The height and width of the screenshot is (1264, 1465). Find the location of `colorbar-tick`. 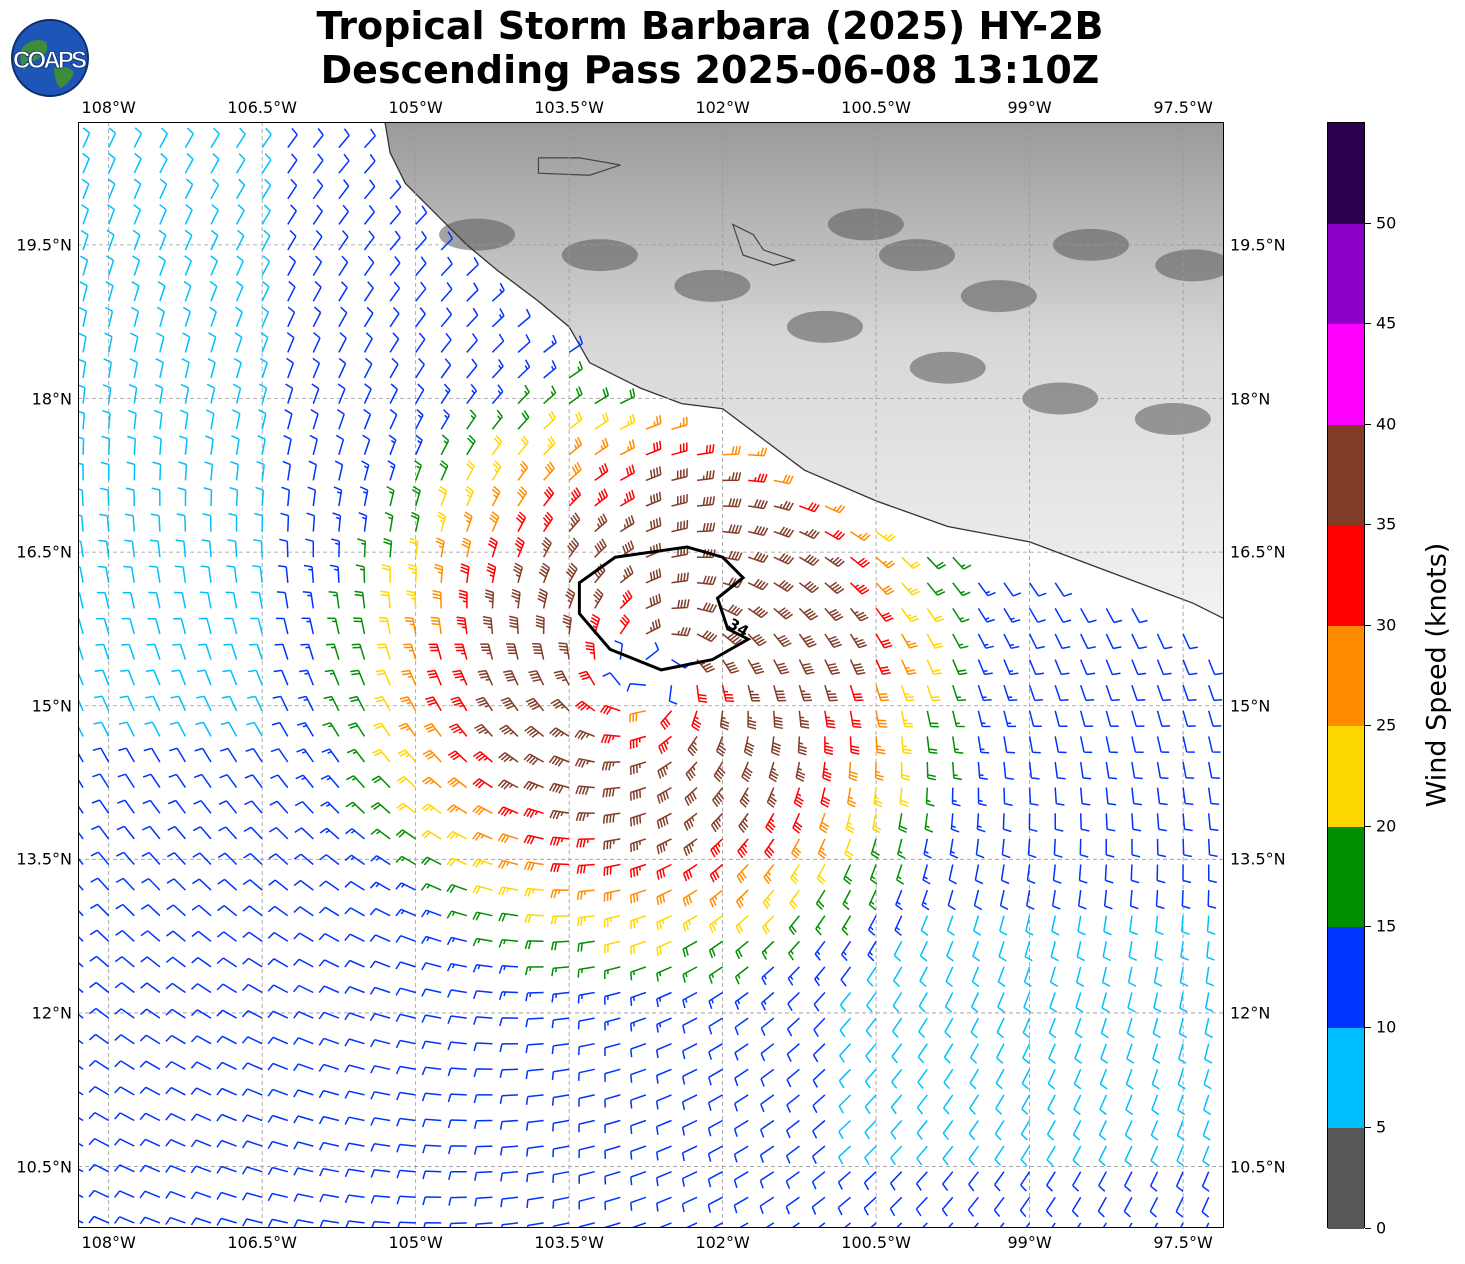

colorbar-tick is located at coordinates (1368, 525).